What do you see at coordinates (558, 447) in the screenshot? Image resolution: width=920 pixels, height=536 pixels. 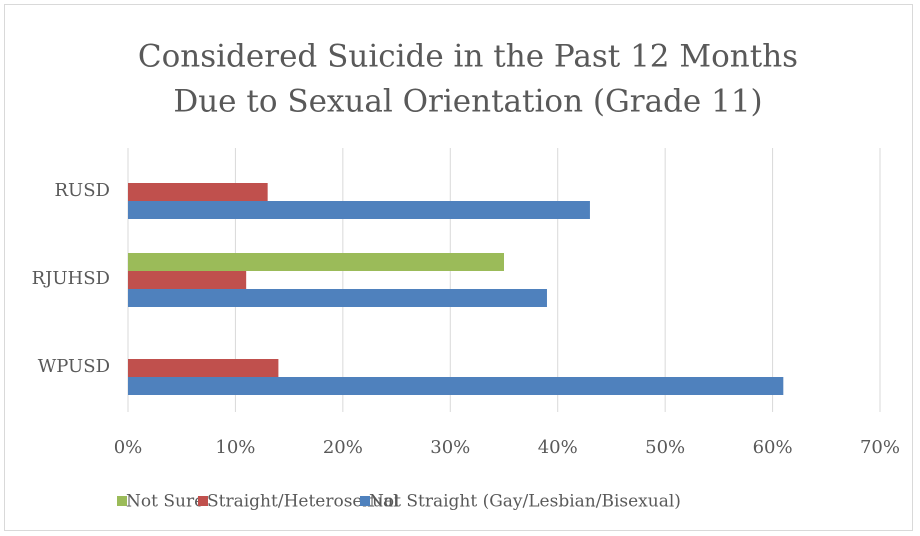 I see `x-tick-label: 40%` at bounding box center [558, 447].